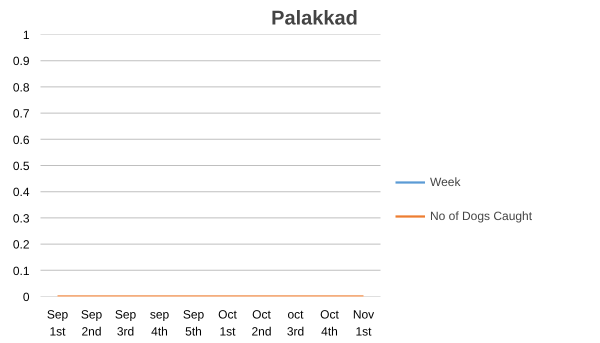 This screenshot has height=343, width=600. I want to click on y-tick-label: 0.2, so click(21, 245).